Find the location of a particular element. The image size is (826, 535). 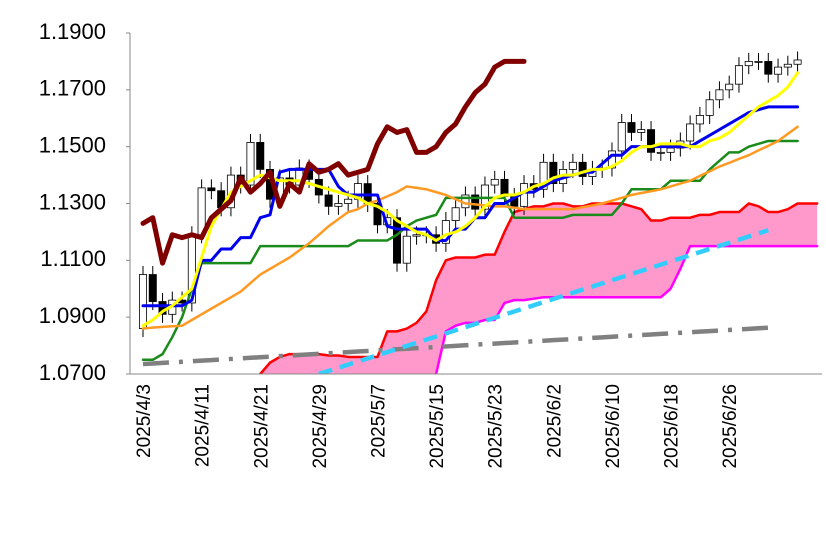

x-tick-label: 2025/6/10 is located at coordinates (613, 426).